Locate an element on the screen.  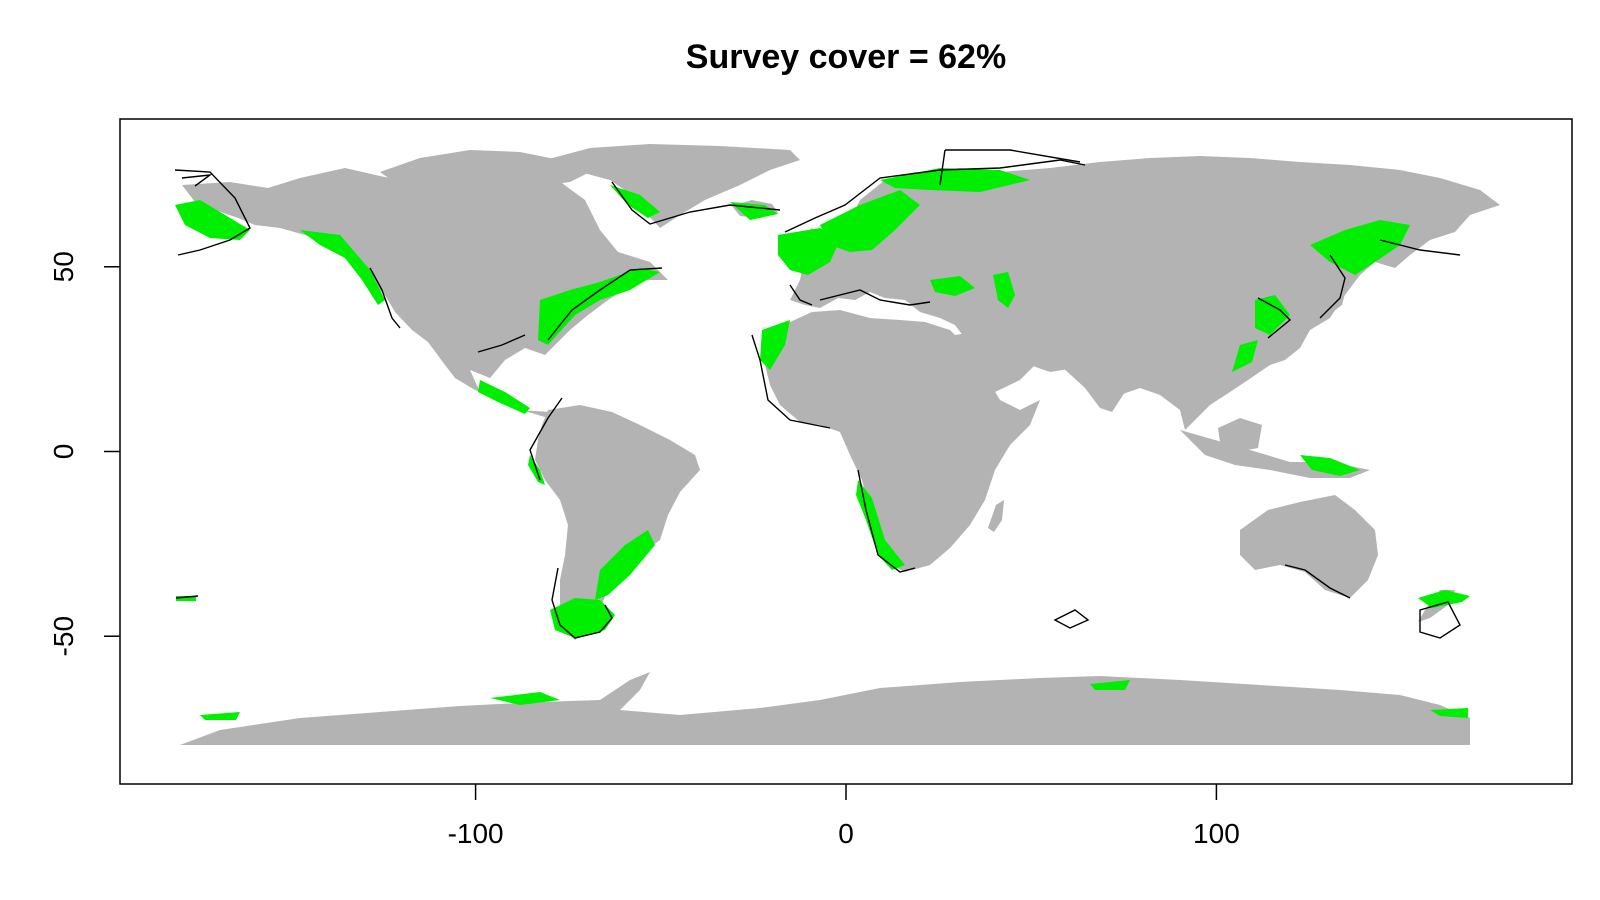
outline-mediterranean is located at coordinates (875, 297).